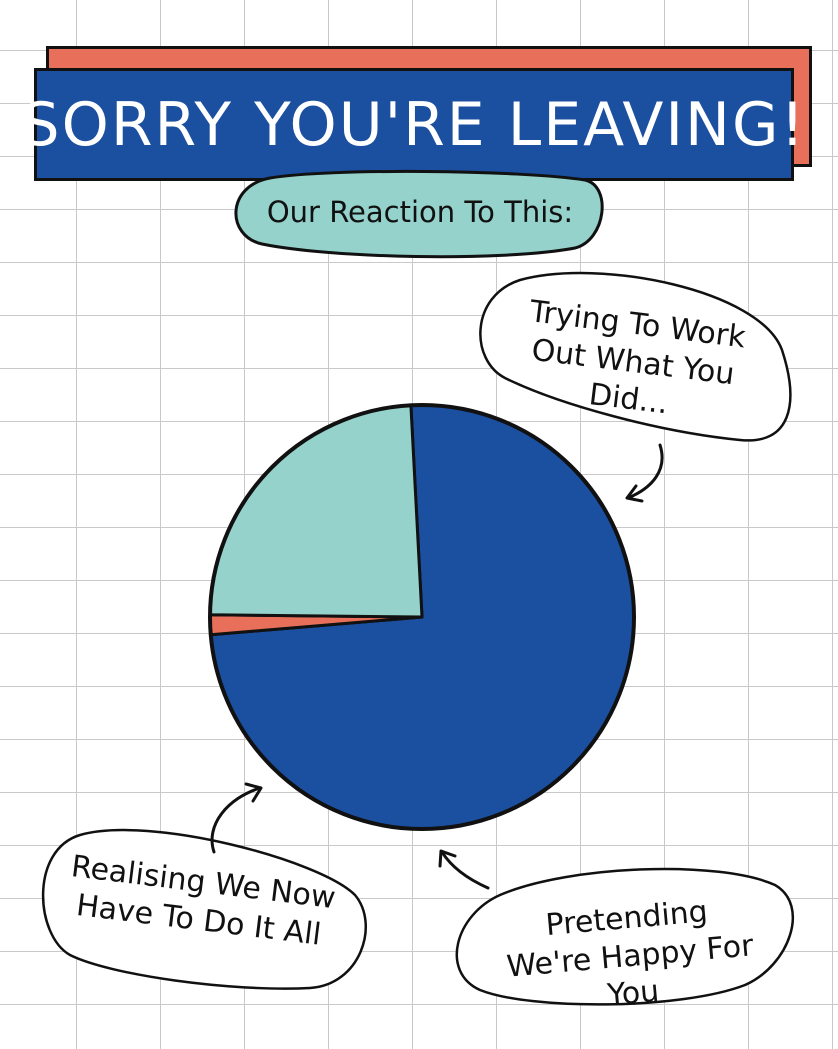  What do you see at coordinates (236, 820) in the screenshot?
I see `arrow-bottom-left` at bounding box center [236, 820].